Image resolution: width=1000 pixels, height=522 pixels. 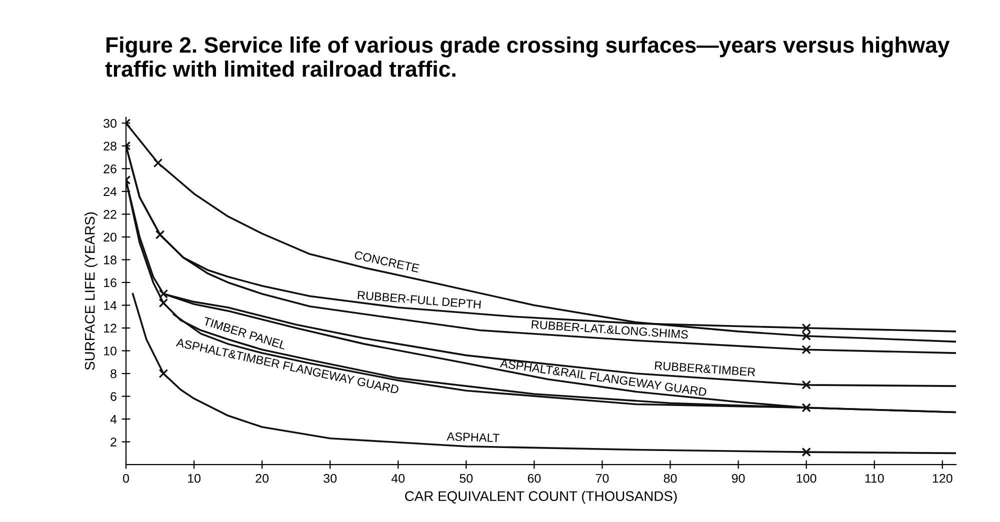 What do you see at coordinates (113, 419) in the screenshot?
I see `y-tick-label: 4` at bounding box center [113, 419].